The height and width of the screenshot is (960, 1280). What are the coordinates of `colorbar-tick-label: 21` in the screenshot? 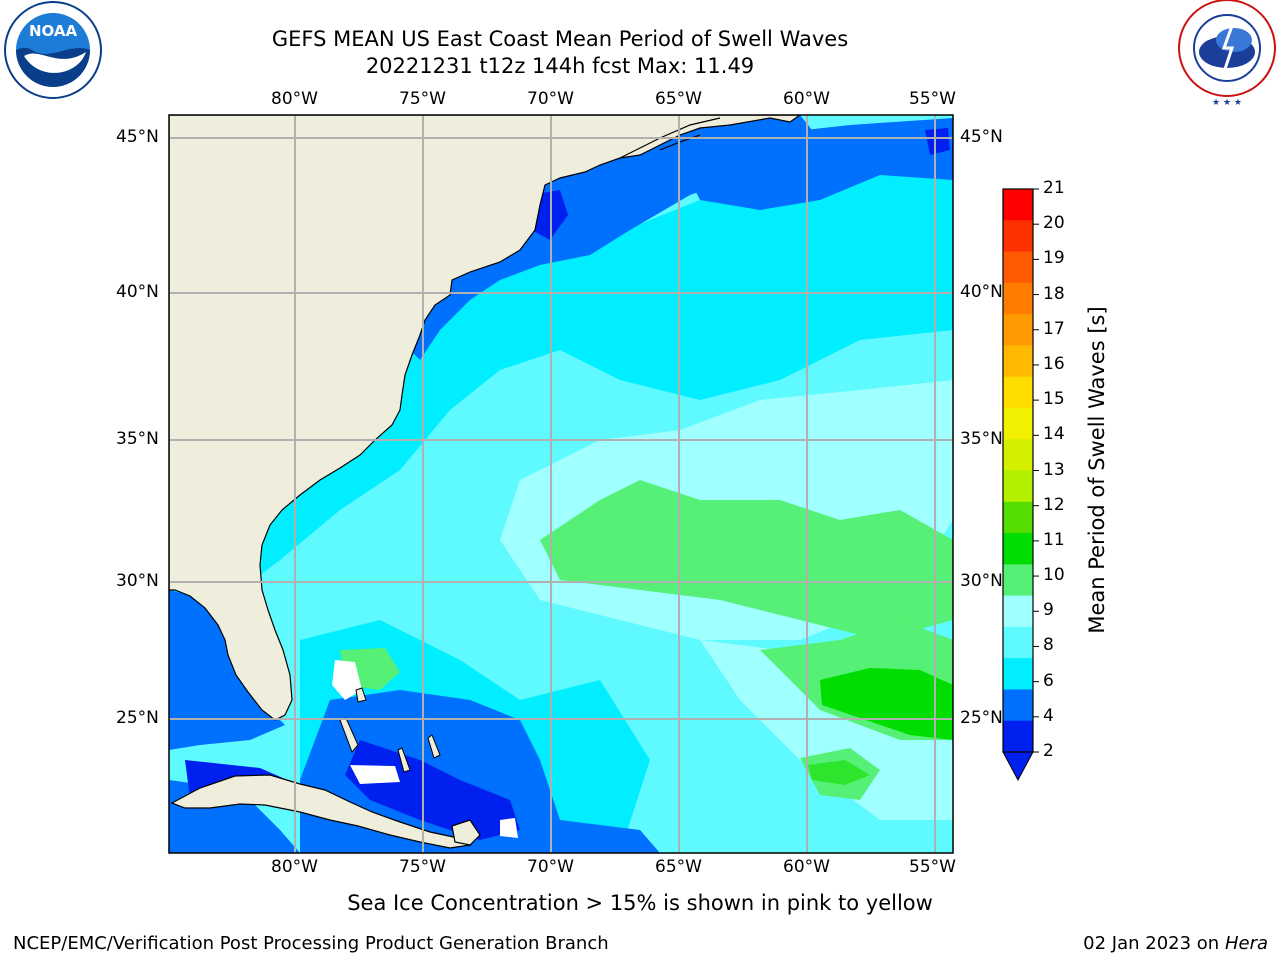 It's located at (1054, 188).